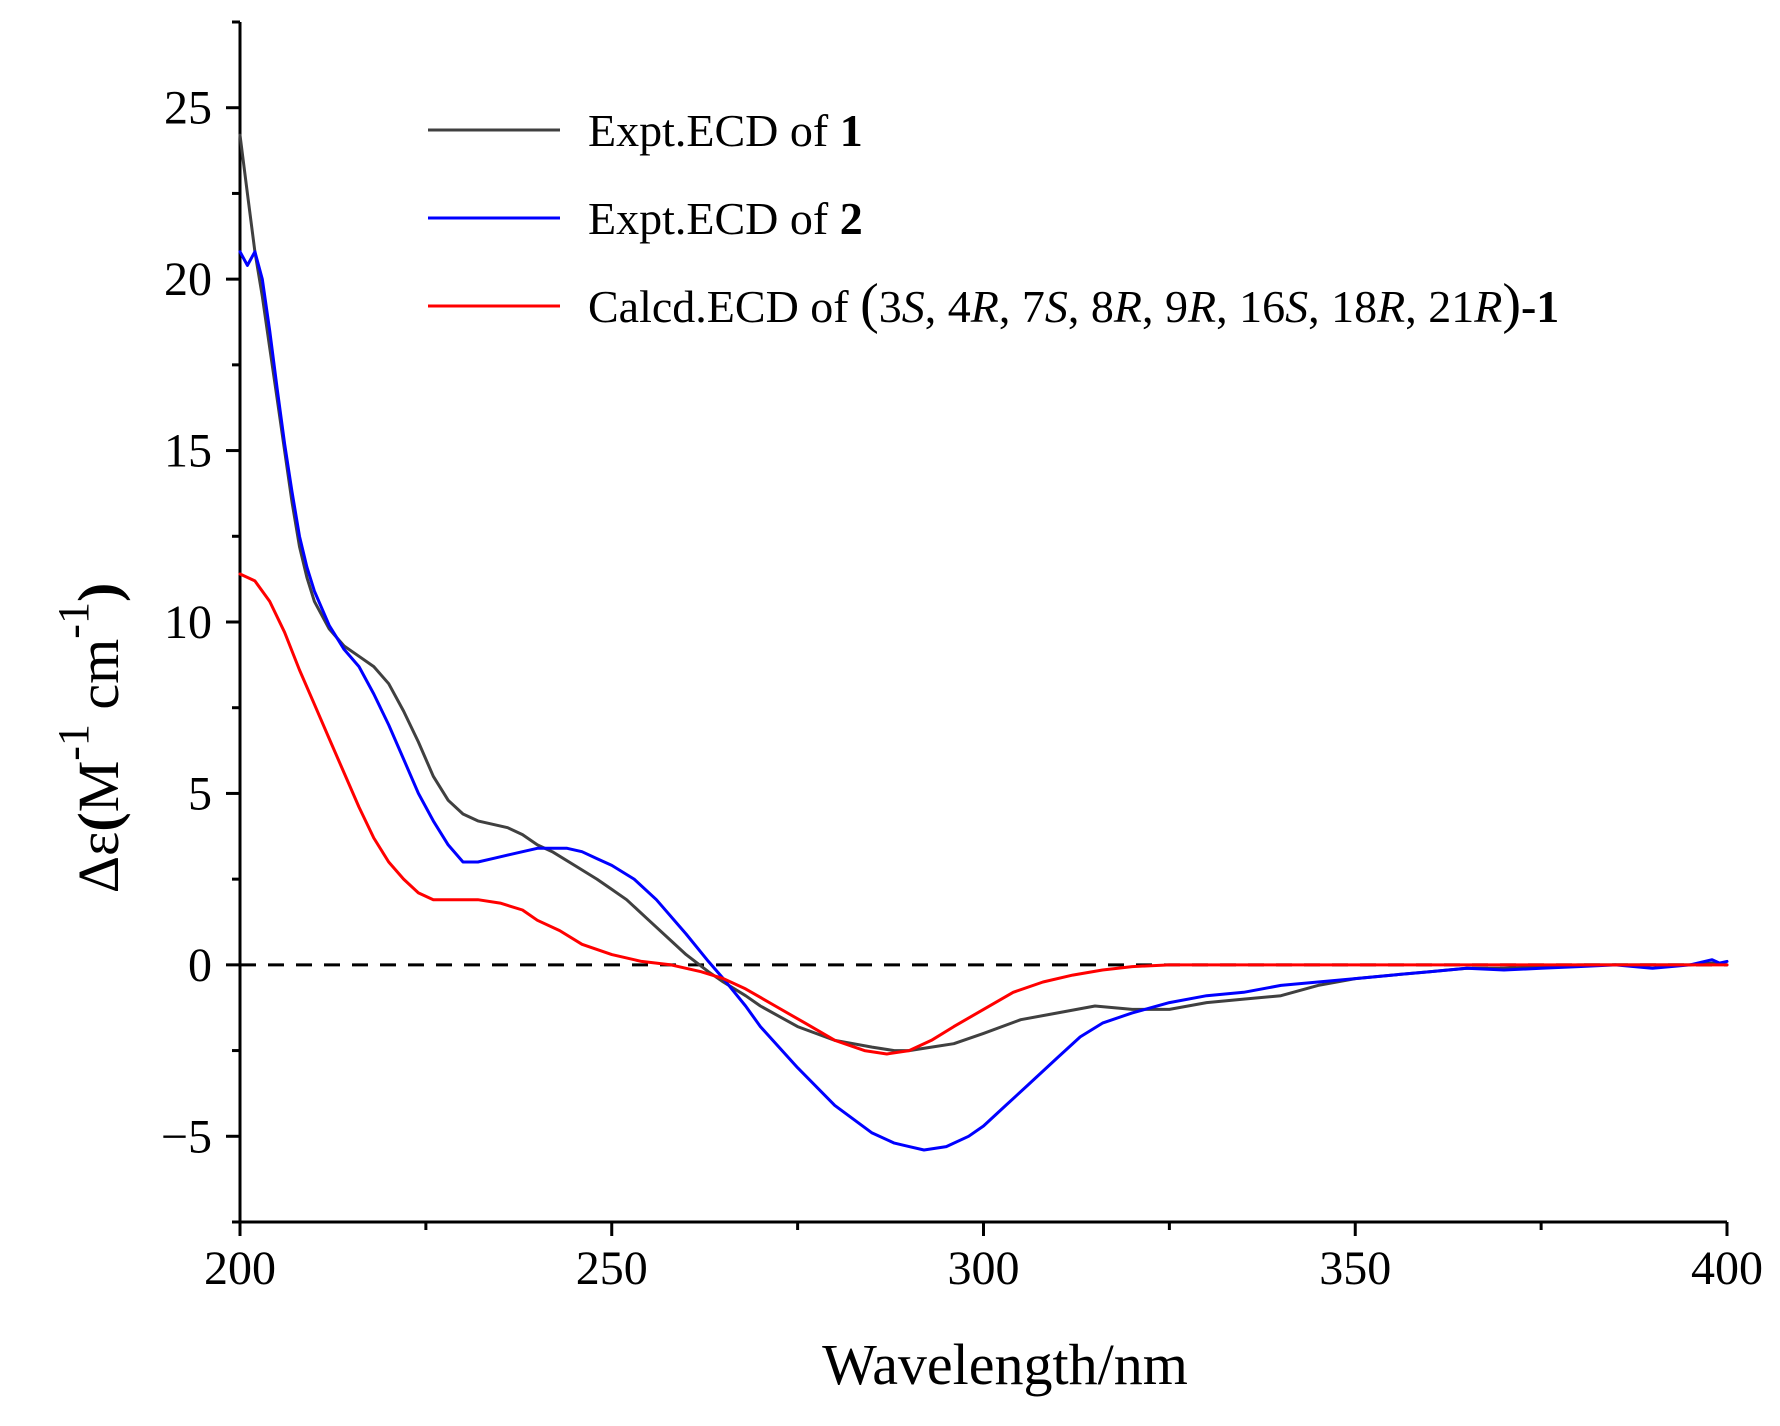  I want to click on y-axis-label-exp2: -1, so click(73, 620).